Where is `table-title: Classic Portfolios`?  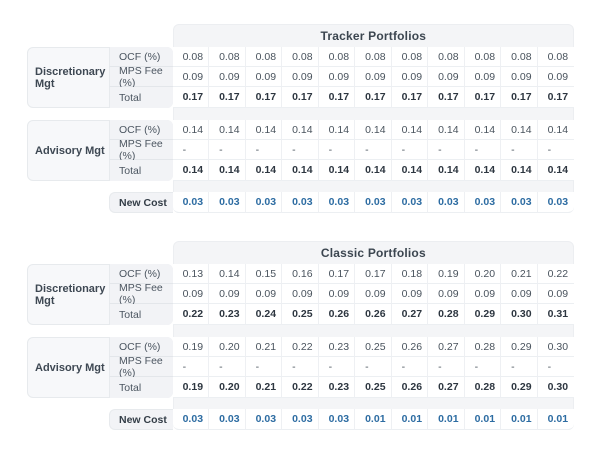 table-title: Classic Portfolios is located at coordinates (373, 252).